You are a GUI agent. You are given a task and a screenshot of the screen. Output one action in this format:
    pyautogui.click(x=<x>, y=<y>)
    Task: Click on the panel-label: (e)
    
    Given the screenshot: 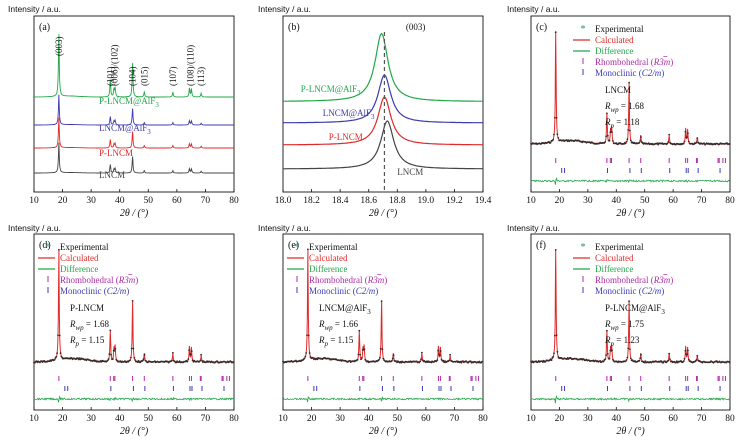 What is the action you would take?
    pyautogui.click(x=293, y=245)
    